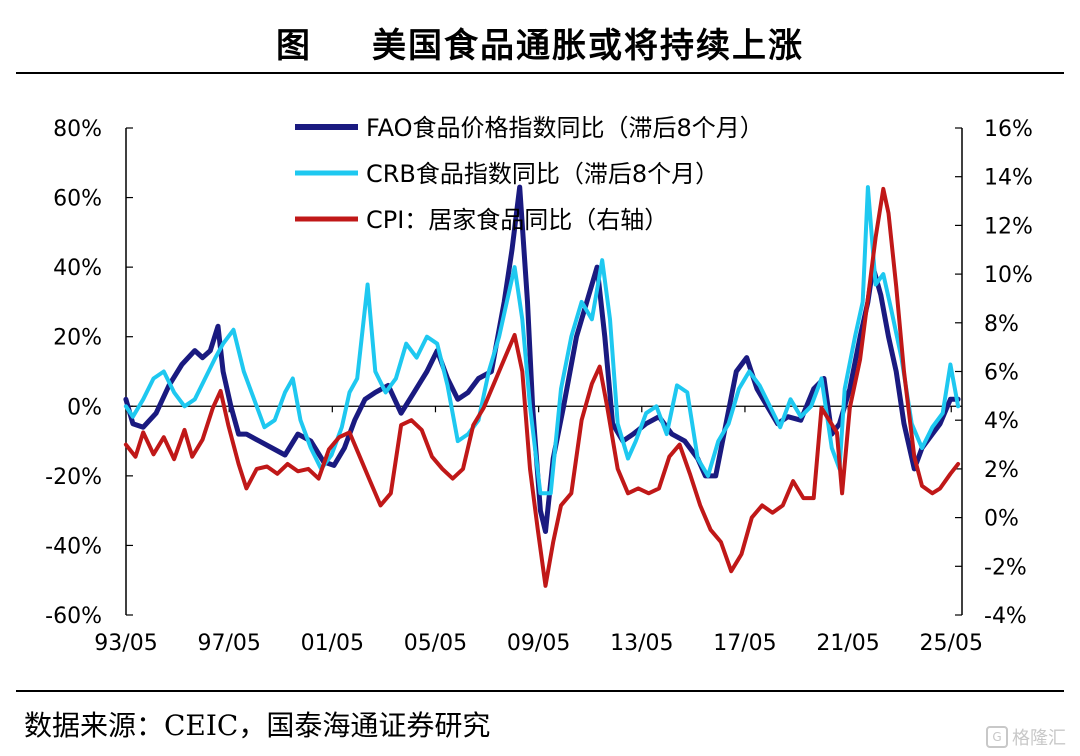  What do you see at coordinates (565, 128) in the screenshot?
I see `legend-label: FAO食品价格指数同比（滞后8个月）` at bounding box center [565, 128].